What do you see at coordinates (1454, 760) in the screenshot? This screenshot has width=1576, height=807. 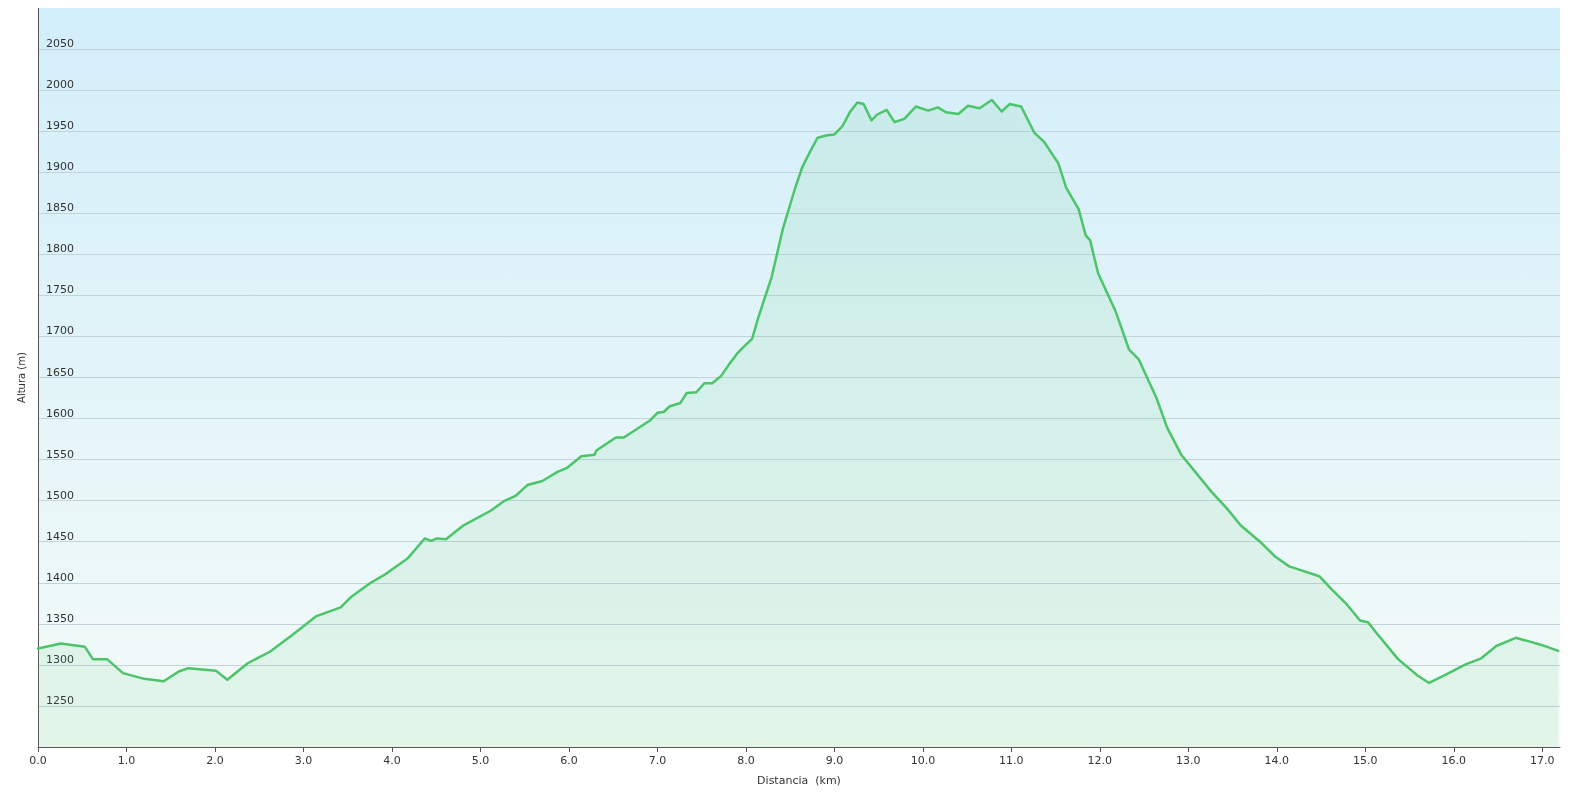 I see `x-tick-label: 16.0` at bounding box center [1454, 760].